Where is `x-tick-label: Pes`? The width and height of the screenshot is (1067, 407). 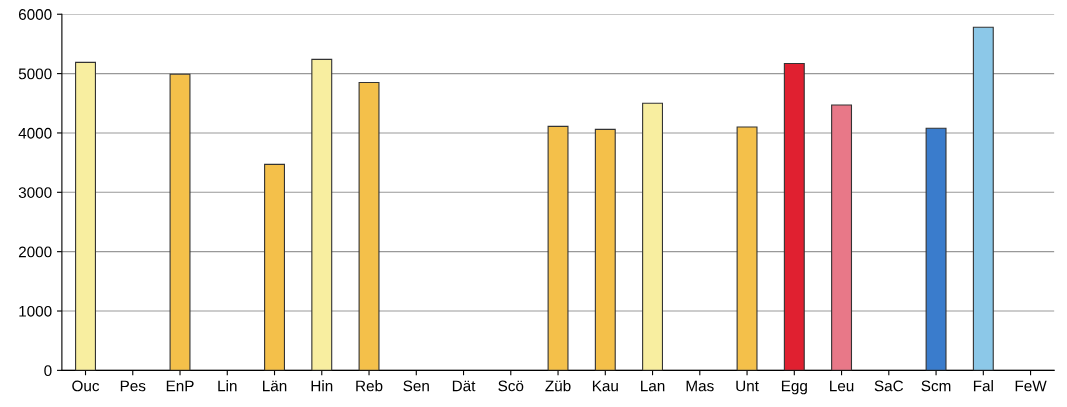
x-tick-label: Pes is located at coordinates (133, 386).